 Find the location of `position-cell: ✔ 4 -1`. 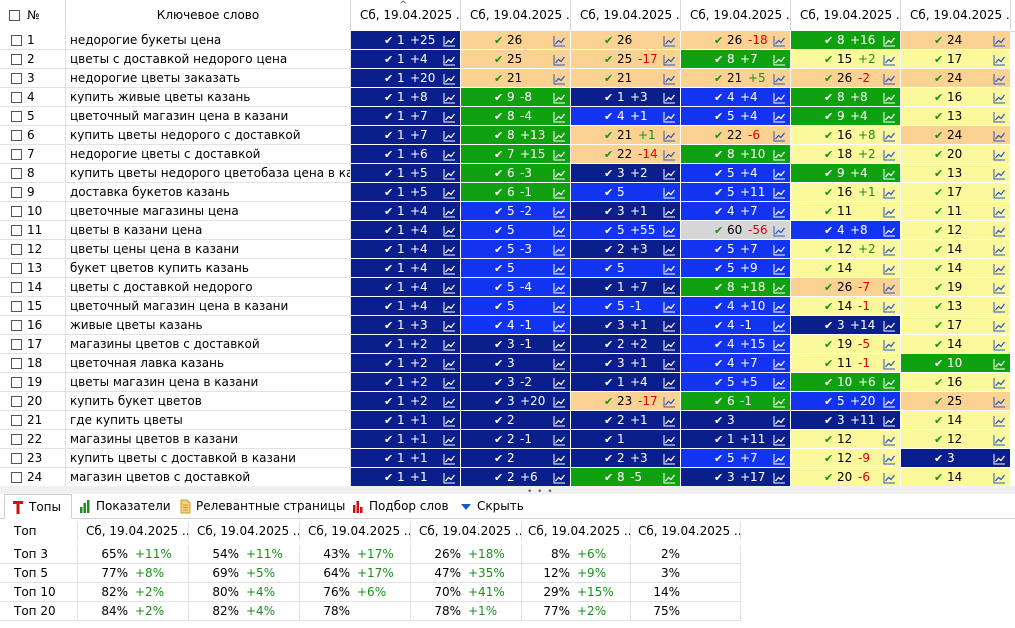

position-cell: ✔ 4 -1 is located at coordinates (516, 325).